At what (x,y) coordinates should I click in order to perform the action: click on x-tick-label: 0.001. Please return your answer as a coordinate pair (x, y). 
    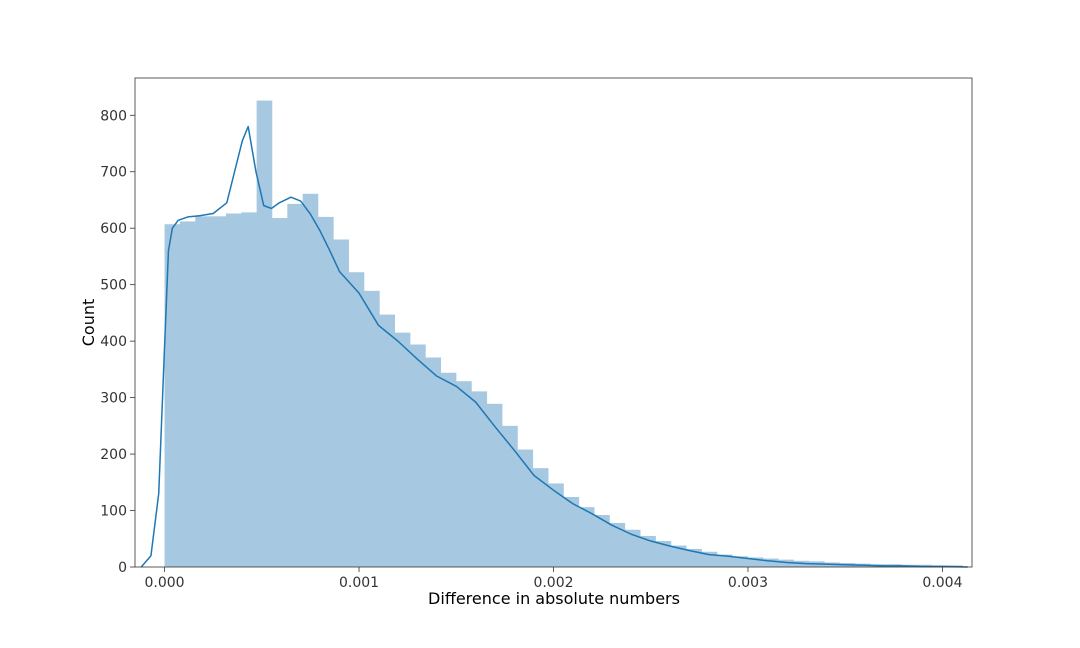
    Looking at the image, I should click on (359, 583).